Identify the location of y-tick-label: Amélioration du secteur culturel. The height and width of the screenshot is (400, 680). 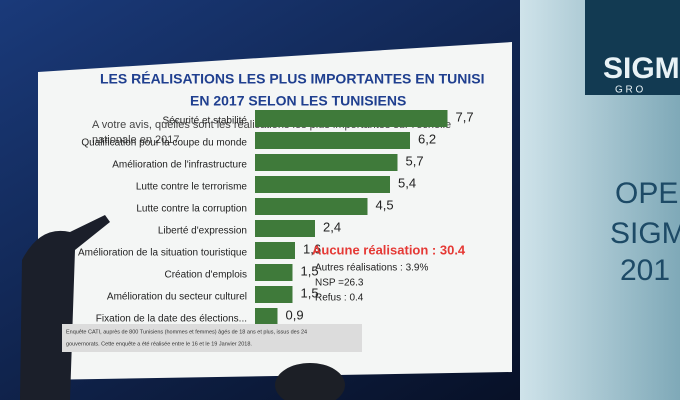
(177, 297).